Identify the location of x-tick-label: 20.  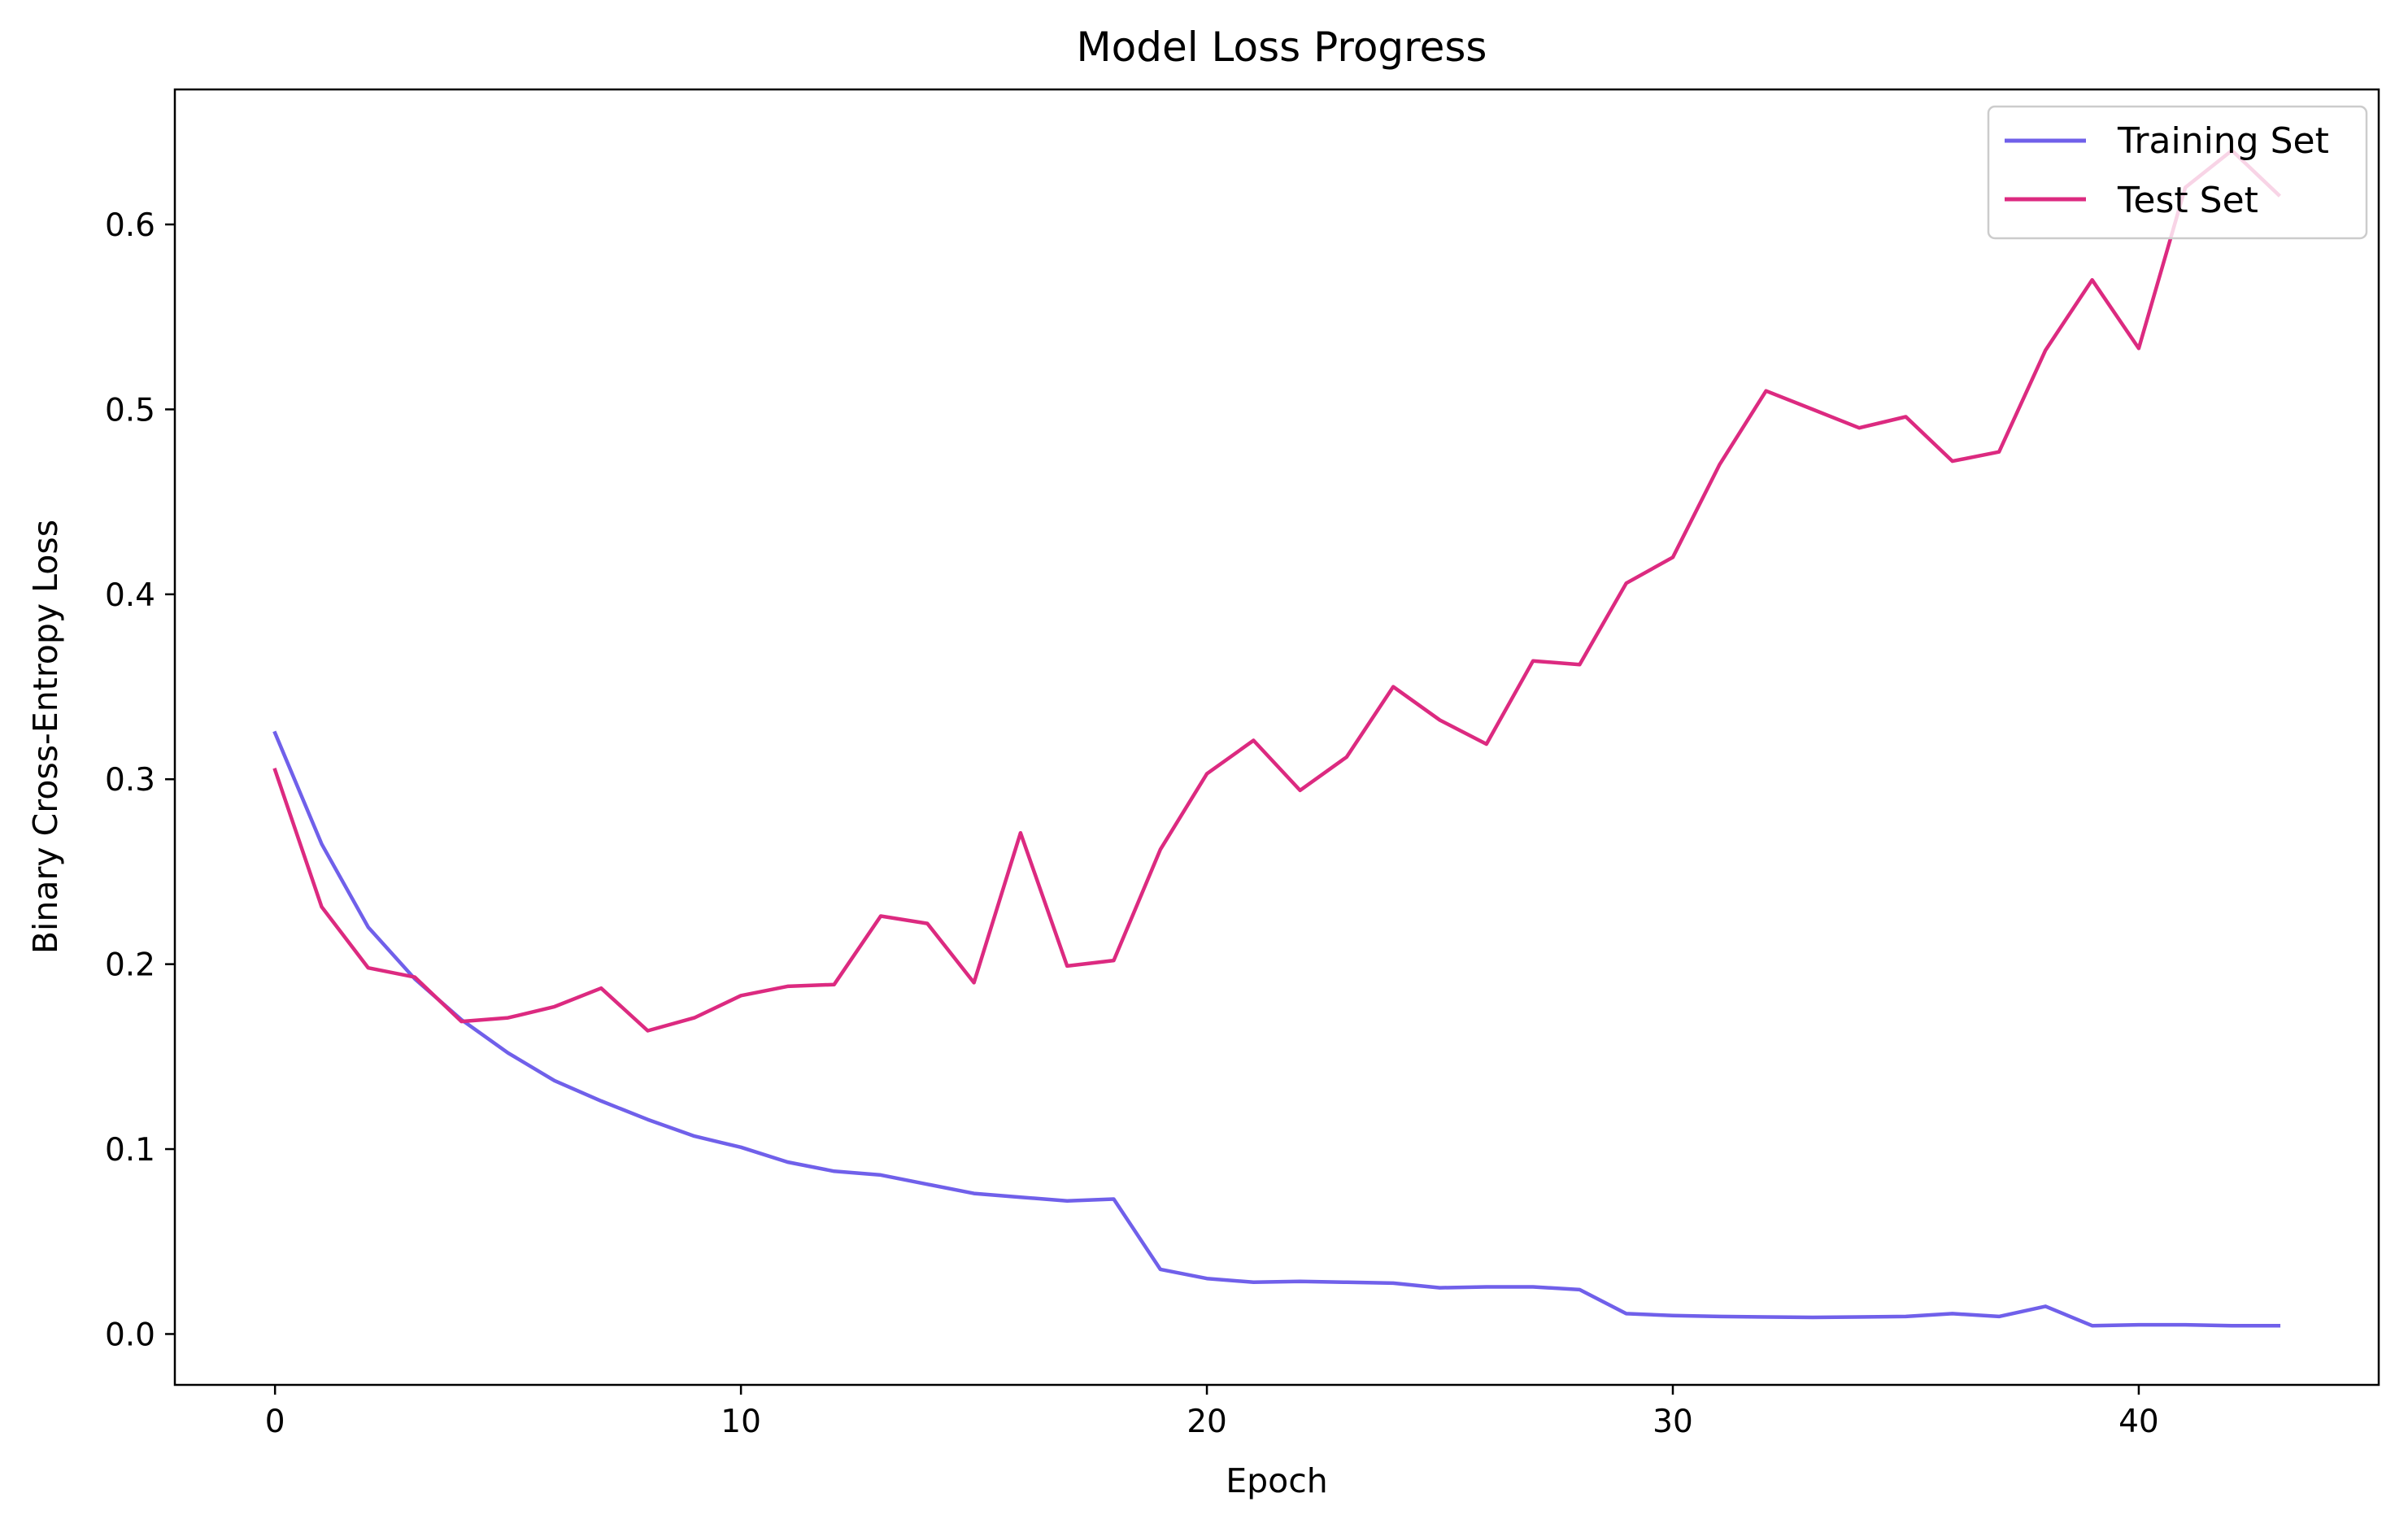
(1207, 1422).